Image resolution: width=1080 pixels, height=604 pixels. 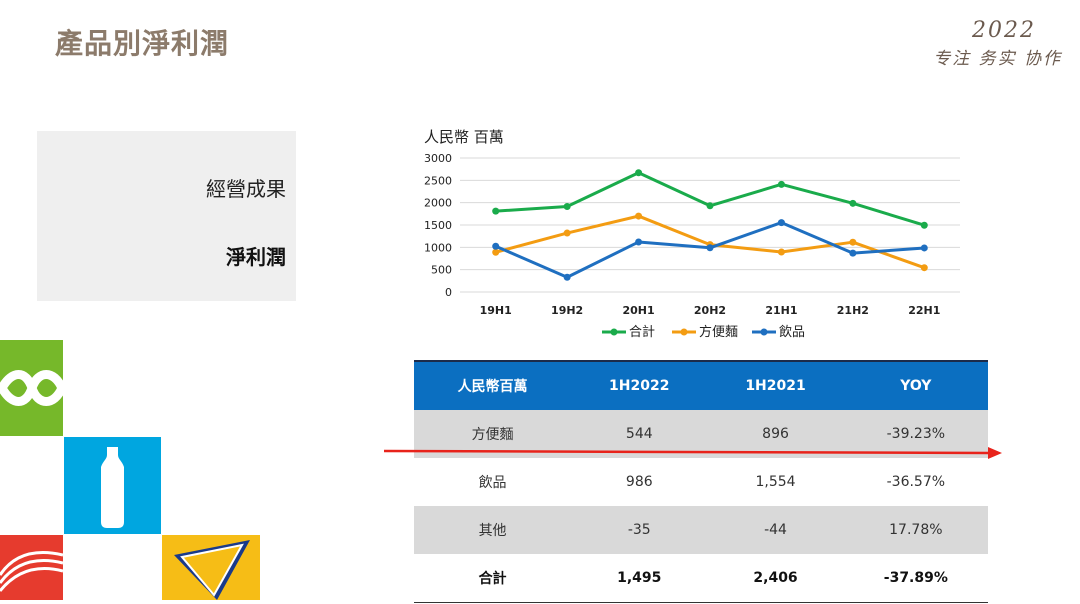 What do you see at coordinates (496, 310) in the screenshot?
I see `x-tick-label: 19H1` at bounding box center [496, 310].